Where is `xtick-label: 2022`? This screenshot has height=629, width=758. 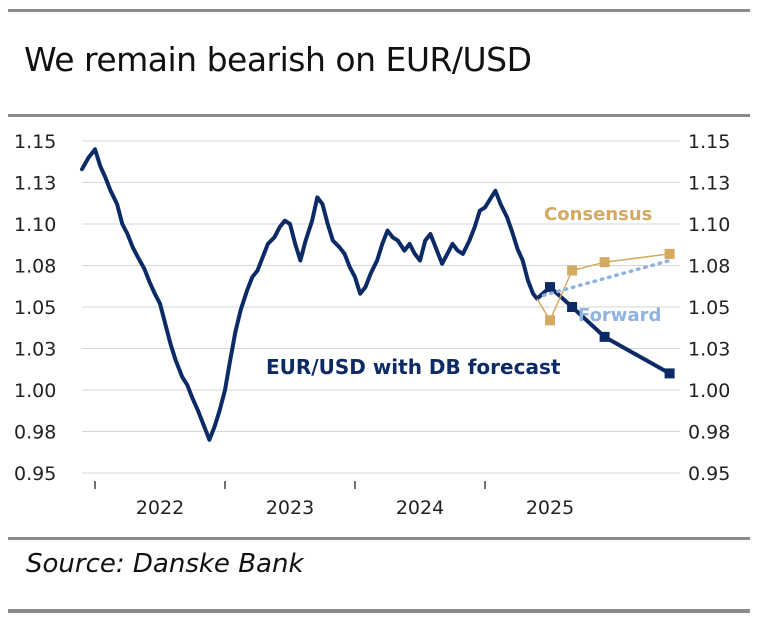
xtick-label: 2022 is located at coordinates (160, 508).